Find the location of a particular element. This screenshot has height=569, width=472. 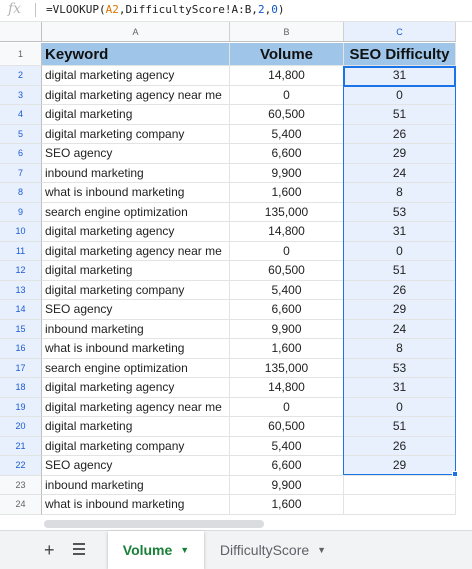

row-header: 9 is located at coordinates (21, 212).